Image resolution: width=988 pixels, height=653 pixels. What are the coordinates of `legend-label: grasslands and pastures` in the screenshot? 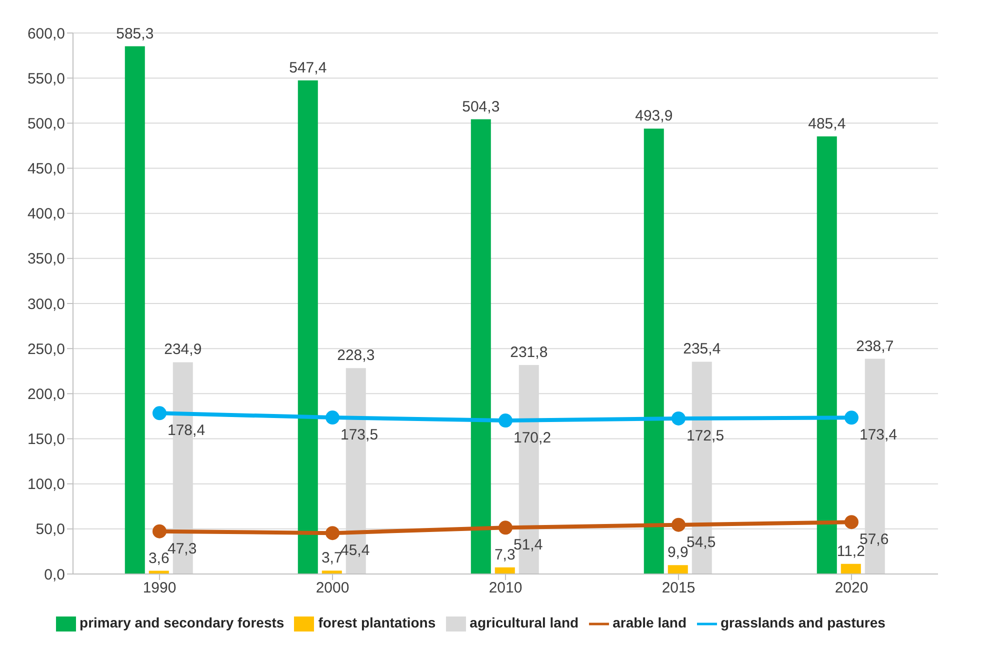 It's located at (803, 622).